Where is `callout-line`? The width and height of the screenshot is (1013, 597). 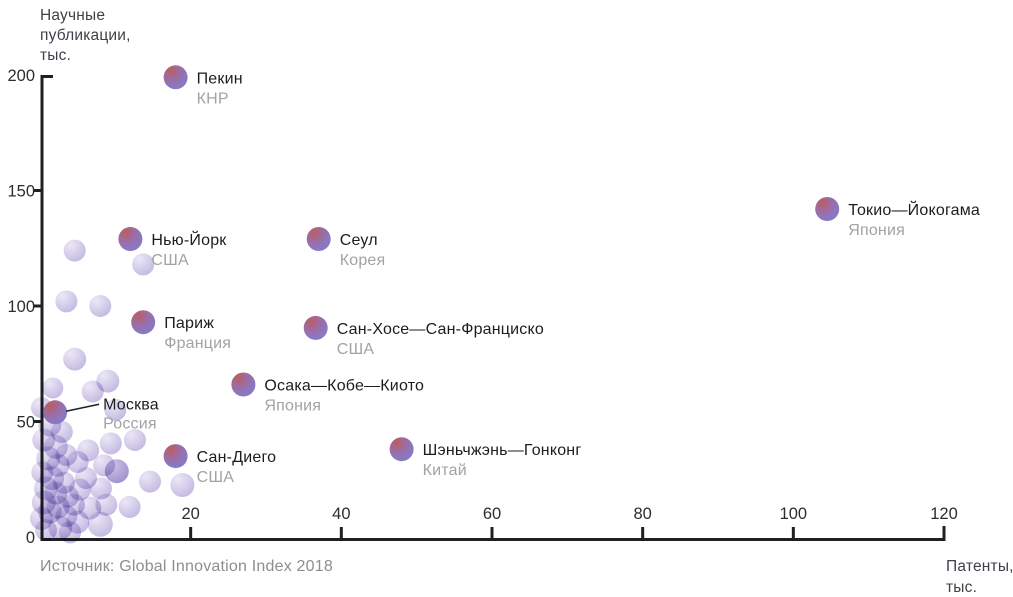
callout-line is located at coordinates (82, 408).